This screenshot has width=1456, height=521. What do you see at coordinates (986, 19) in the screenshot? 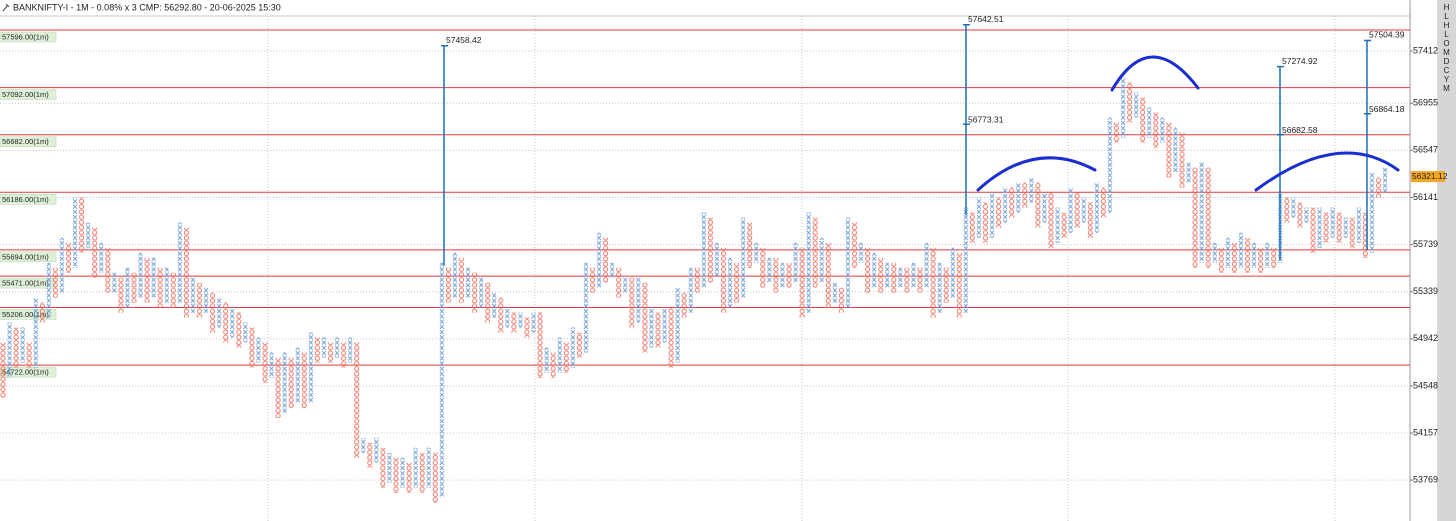
I see `count-target-label: 57642.51` at bounding box center [986, 19].